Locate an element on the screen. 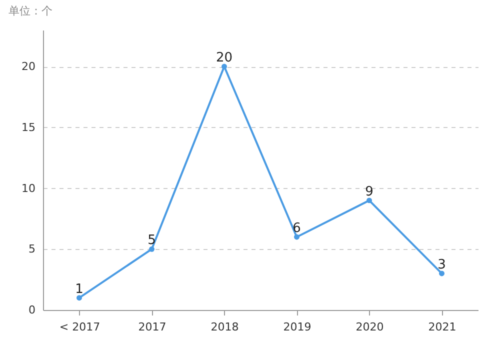 The width and height of the screenshot is (500, 350). x-tick-label: 2020 is located at coordinates (370, 327).